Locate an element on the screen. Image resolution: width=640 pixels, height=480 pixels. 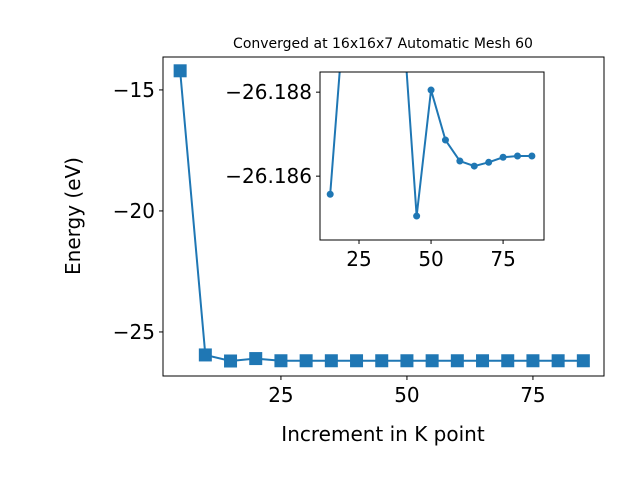
plot-layer is located at coordinates (431, 112).